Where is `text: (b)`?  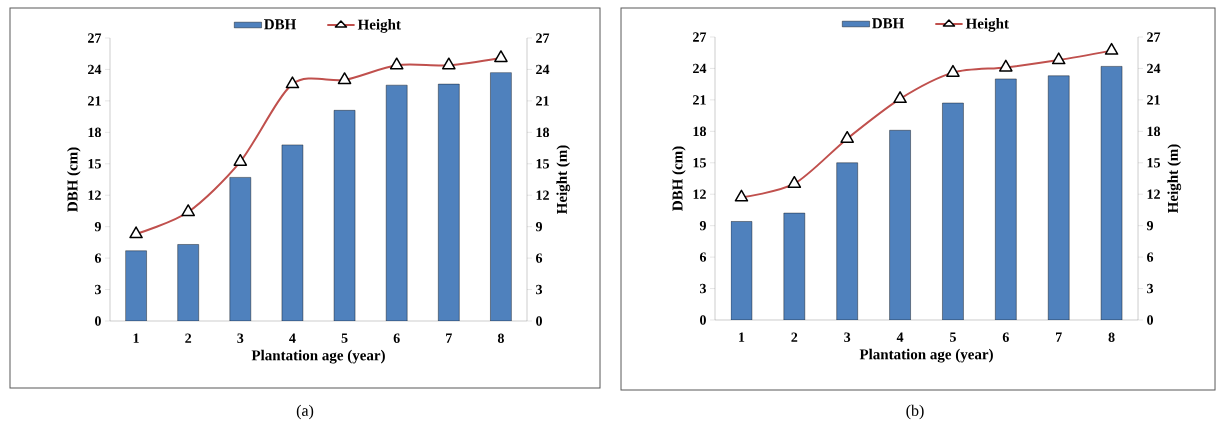 text: (b) is located at coordinates (915, 412).